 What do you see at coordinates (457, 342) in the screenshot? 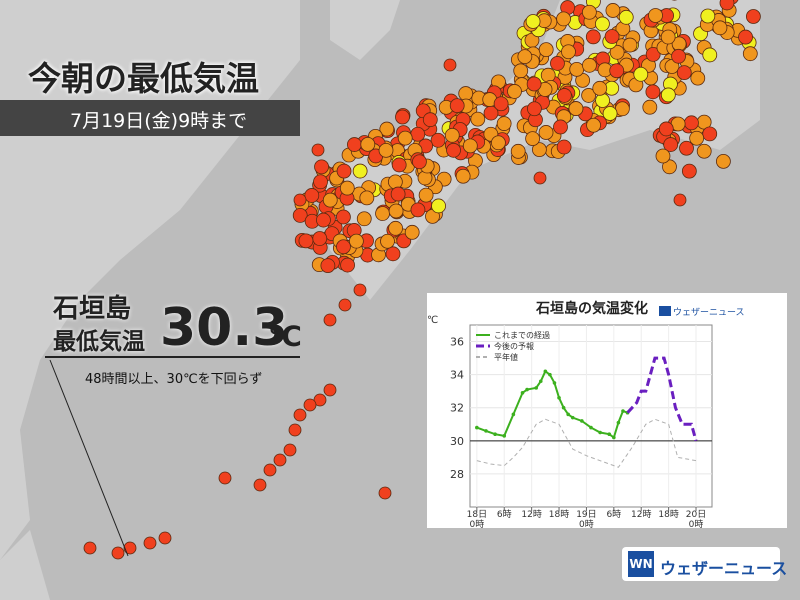
I see `y-tick-label: 36` at bounding box center [457, 342].